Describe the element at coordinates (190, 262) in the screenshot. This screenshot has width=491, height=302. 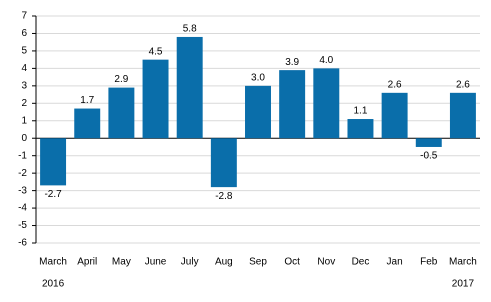
I see `x-tick-label: July` at that location.